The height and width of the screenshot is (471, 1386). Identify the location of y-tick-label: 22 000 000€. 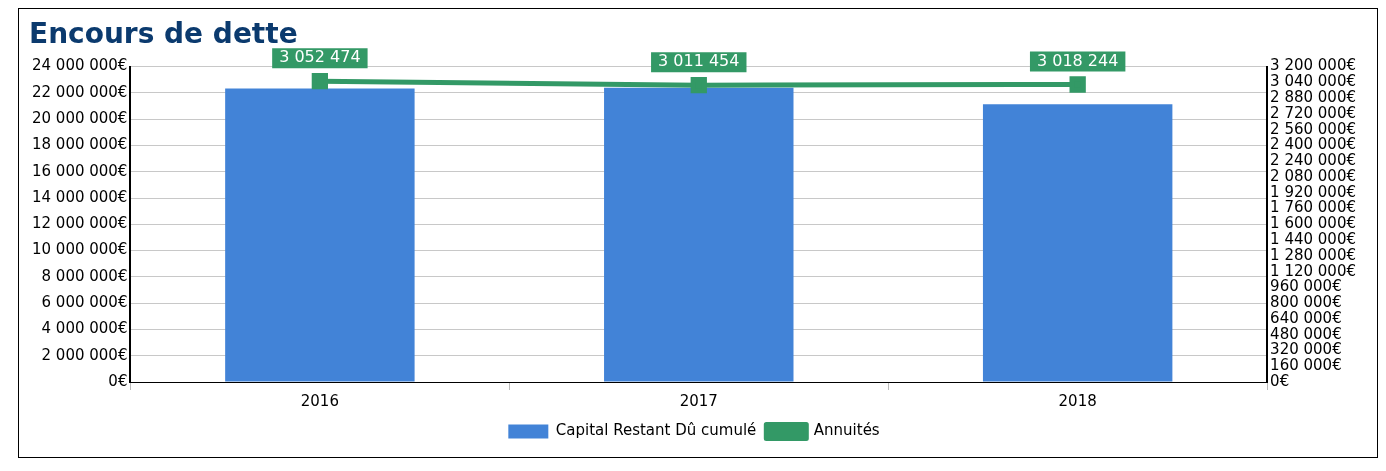
(79, 91).